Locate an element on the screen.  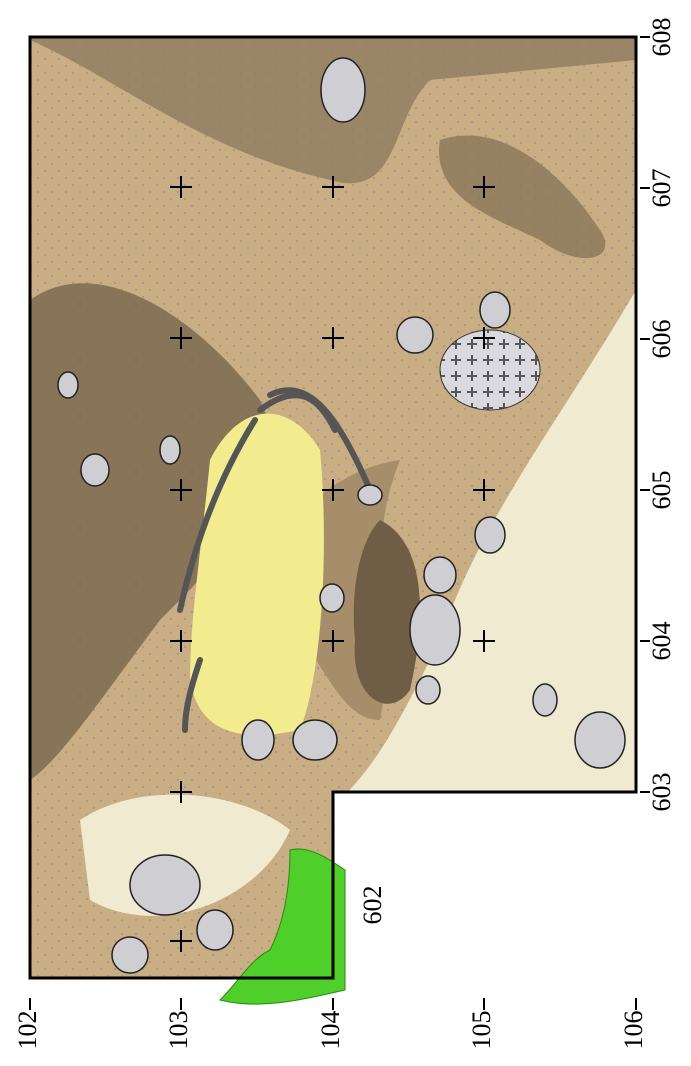
bottom-label: 105 is located at coordinates (481, 1030).